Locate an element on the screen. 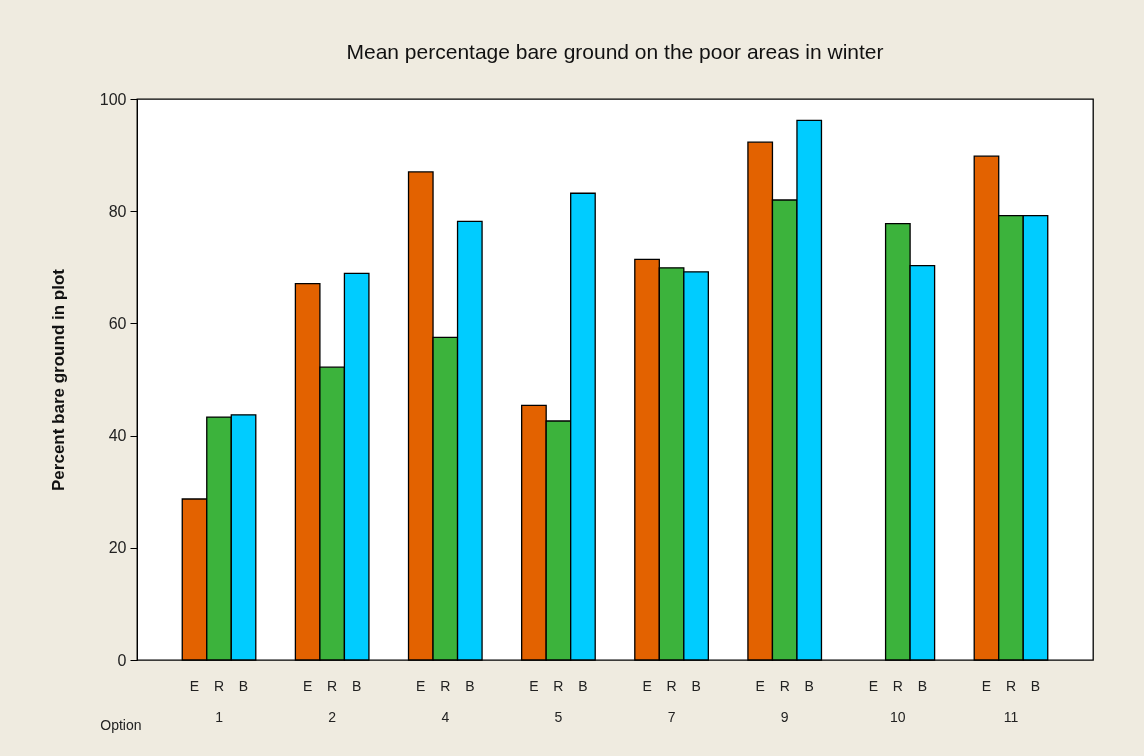 The width and height of the screenshot is (1144, 756). x-tick-label: 10 is located at coordinates (898, 716).